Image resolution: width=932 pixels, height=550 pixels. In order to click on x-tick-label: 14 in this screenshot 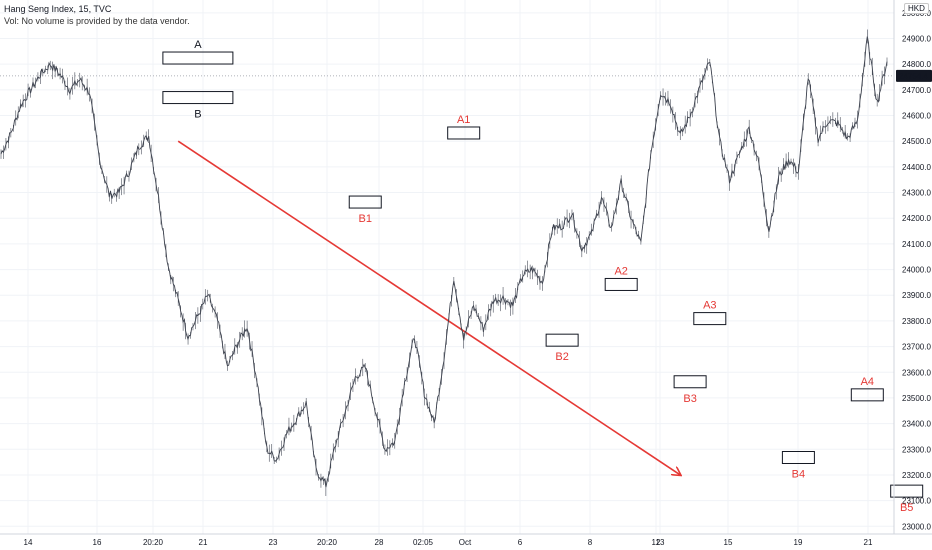, I will do `click(28, 542)`.